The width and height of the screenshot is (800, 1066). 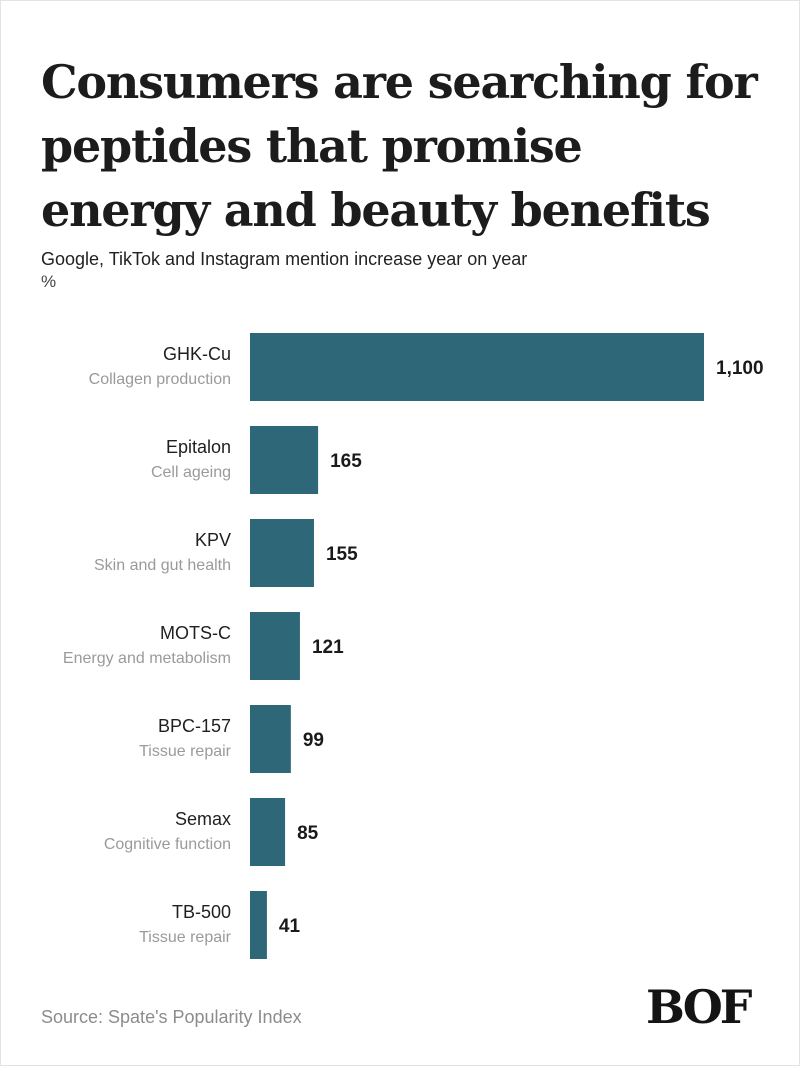 What do you see at coordinates (284, 460) in the screenshot?
I see `bar-epitalon` at bounding box center [284, 460].